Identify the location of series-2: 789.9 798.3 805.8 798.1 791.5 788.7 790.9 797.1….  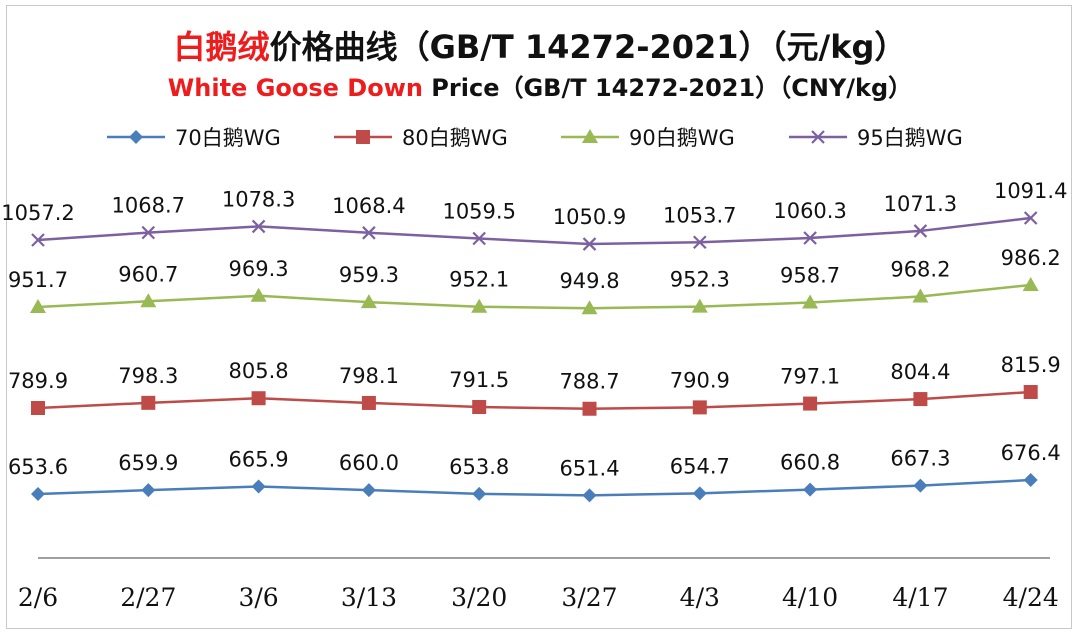
(534, 384).